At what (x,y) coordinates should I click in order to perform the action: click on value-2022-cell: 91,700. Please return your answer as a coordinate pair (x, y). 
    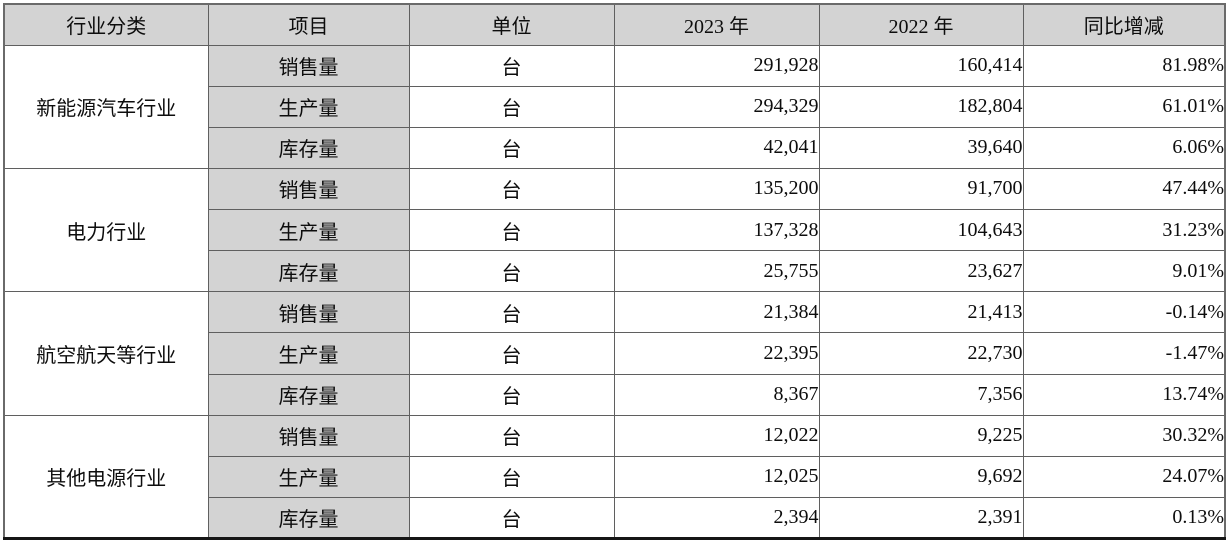
    Looking at the image, I should click on (921, 189).